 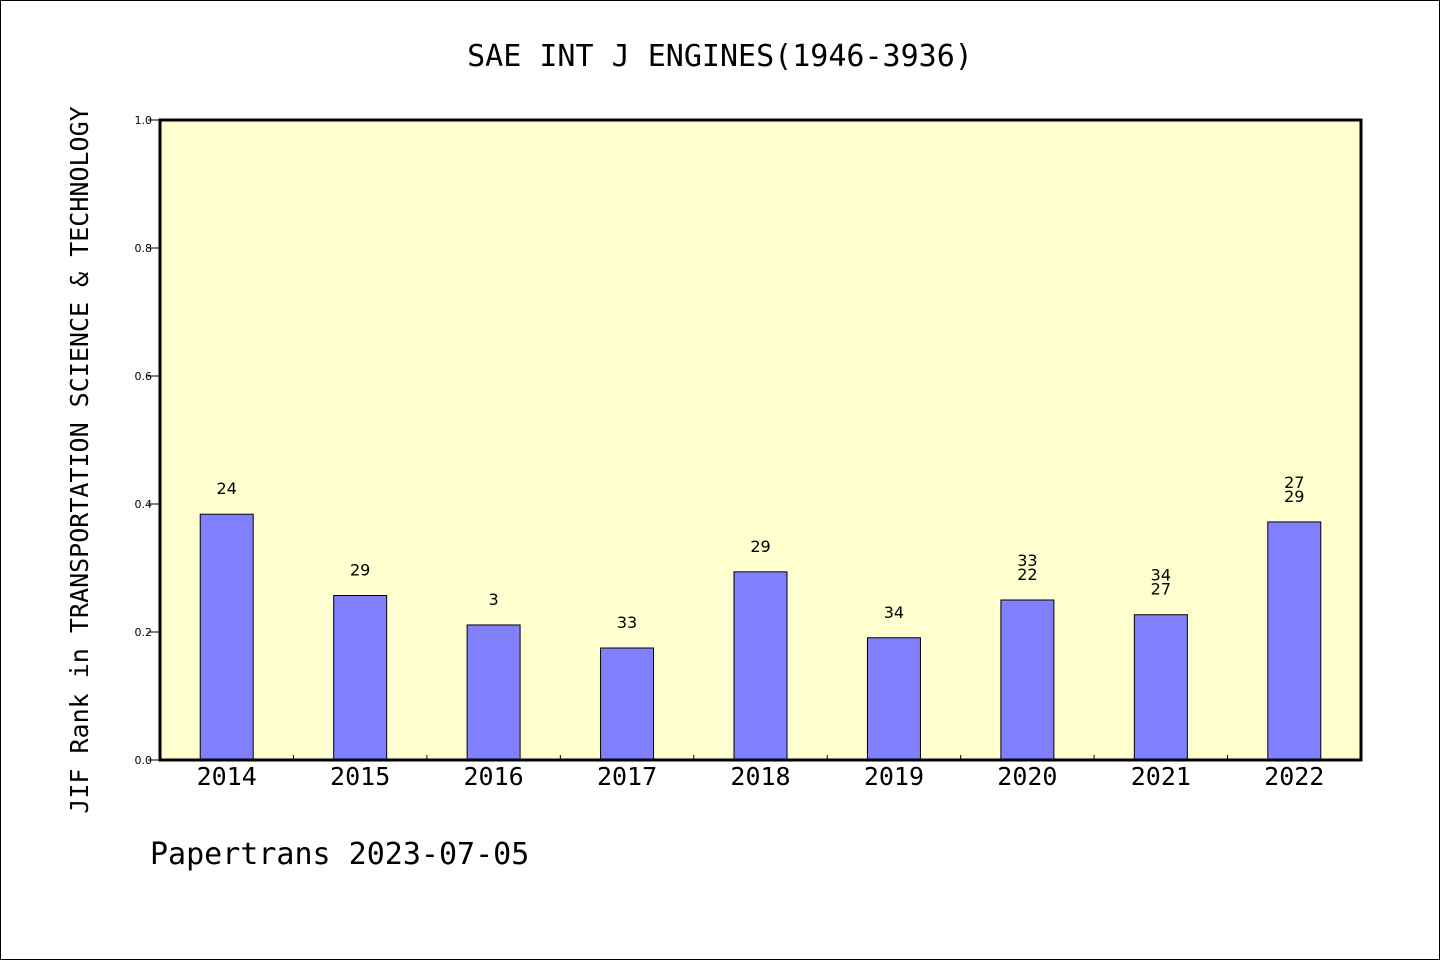 I want to click on y-tick-label: 0.0, so click(x=144, y=760).